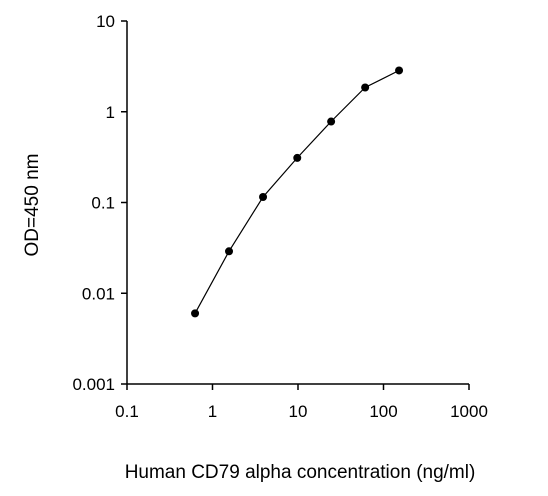  What do you see at coordinates (98, 293) in the screenshot?
I see `y-tick-label: 0.01` at bounding box center [98, 293].